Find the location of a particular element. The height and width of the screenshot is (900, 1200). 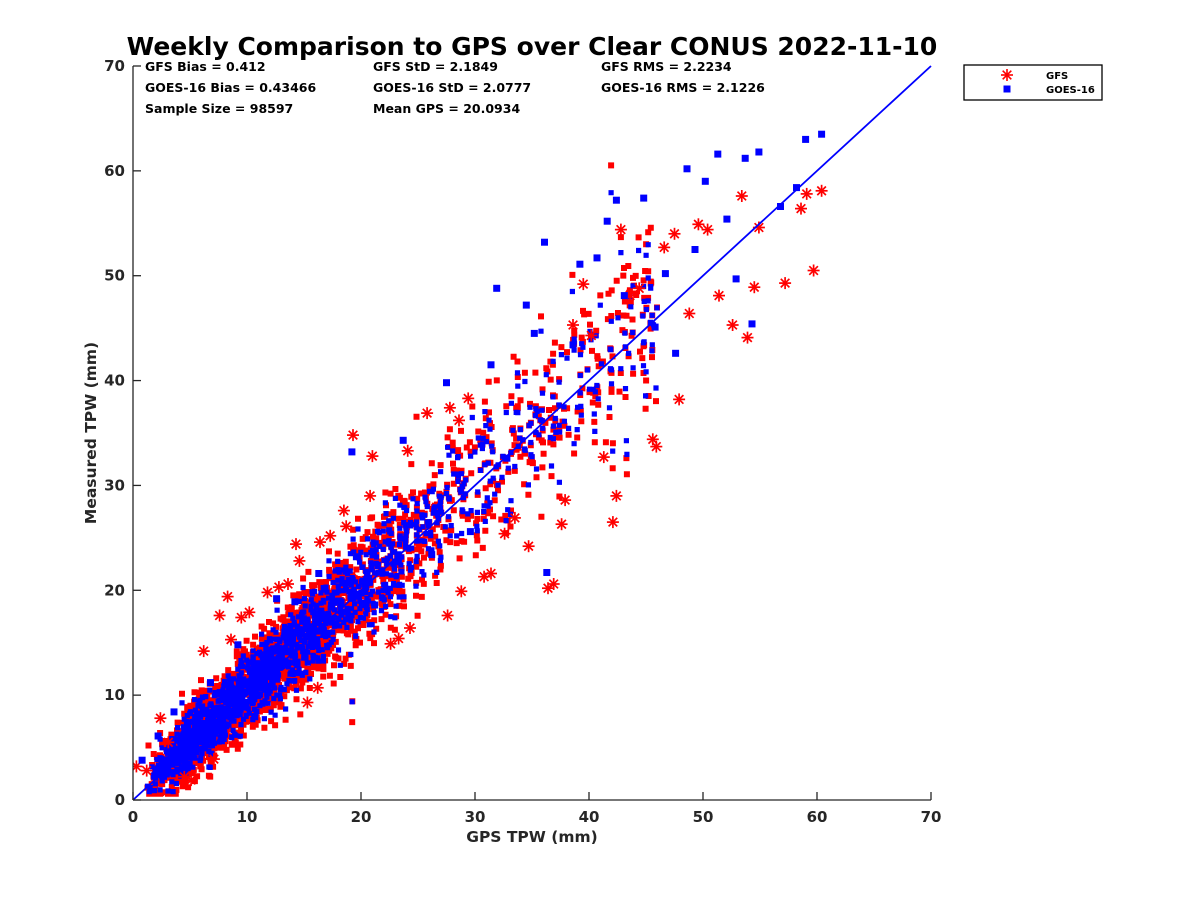

y-tick-label: 20 is located at coordinates (114, 590).